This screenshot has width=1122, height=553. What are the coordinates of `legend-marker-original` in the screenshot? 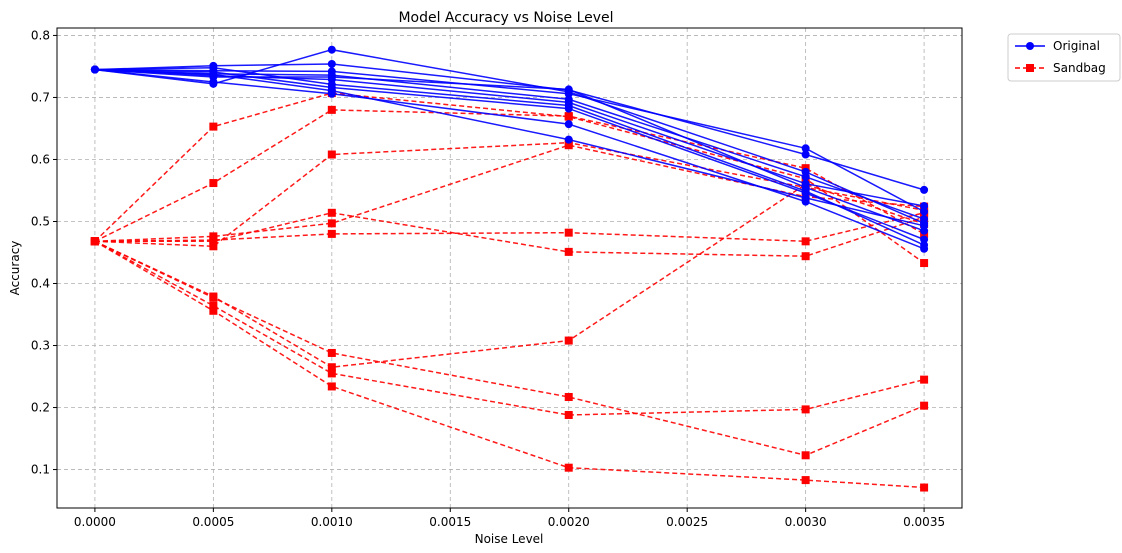 It's located at (1030, 46).